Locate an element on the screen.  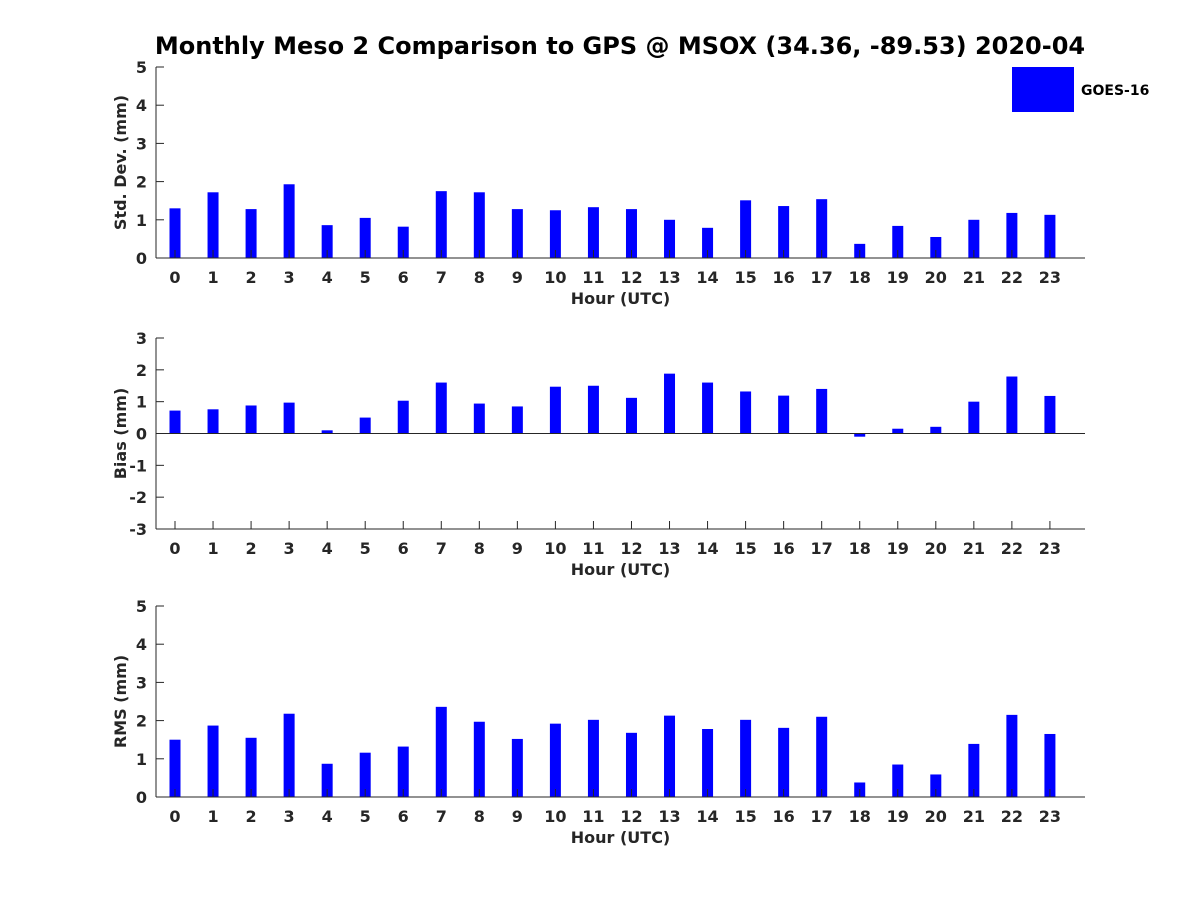
y-tick-label-rms-5: 5 is located at coordinates (141, 606).